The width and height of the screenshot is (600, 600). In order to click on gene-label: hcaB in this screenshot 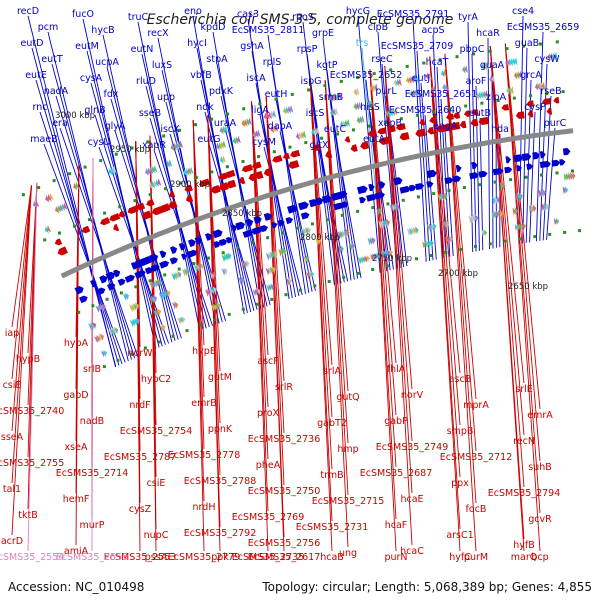, I will do `click(332, 557)`.